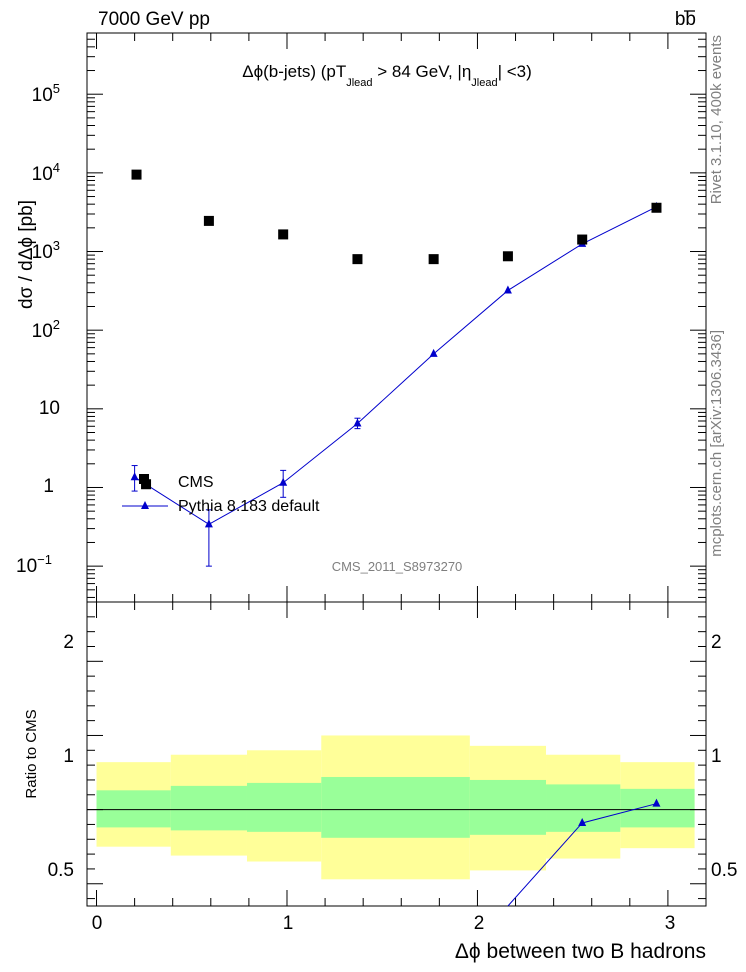 The image size is (746, 972). I want to click on mcplots-label: mcplots.cern.ch [arXiv:1306.3436], so click(716, 443).